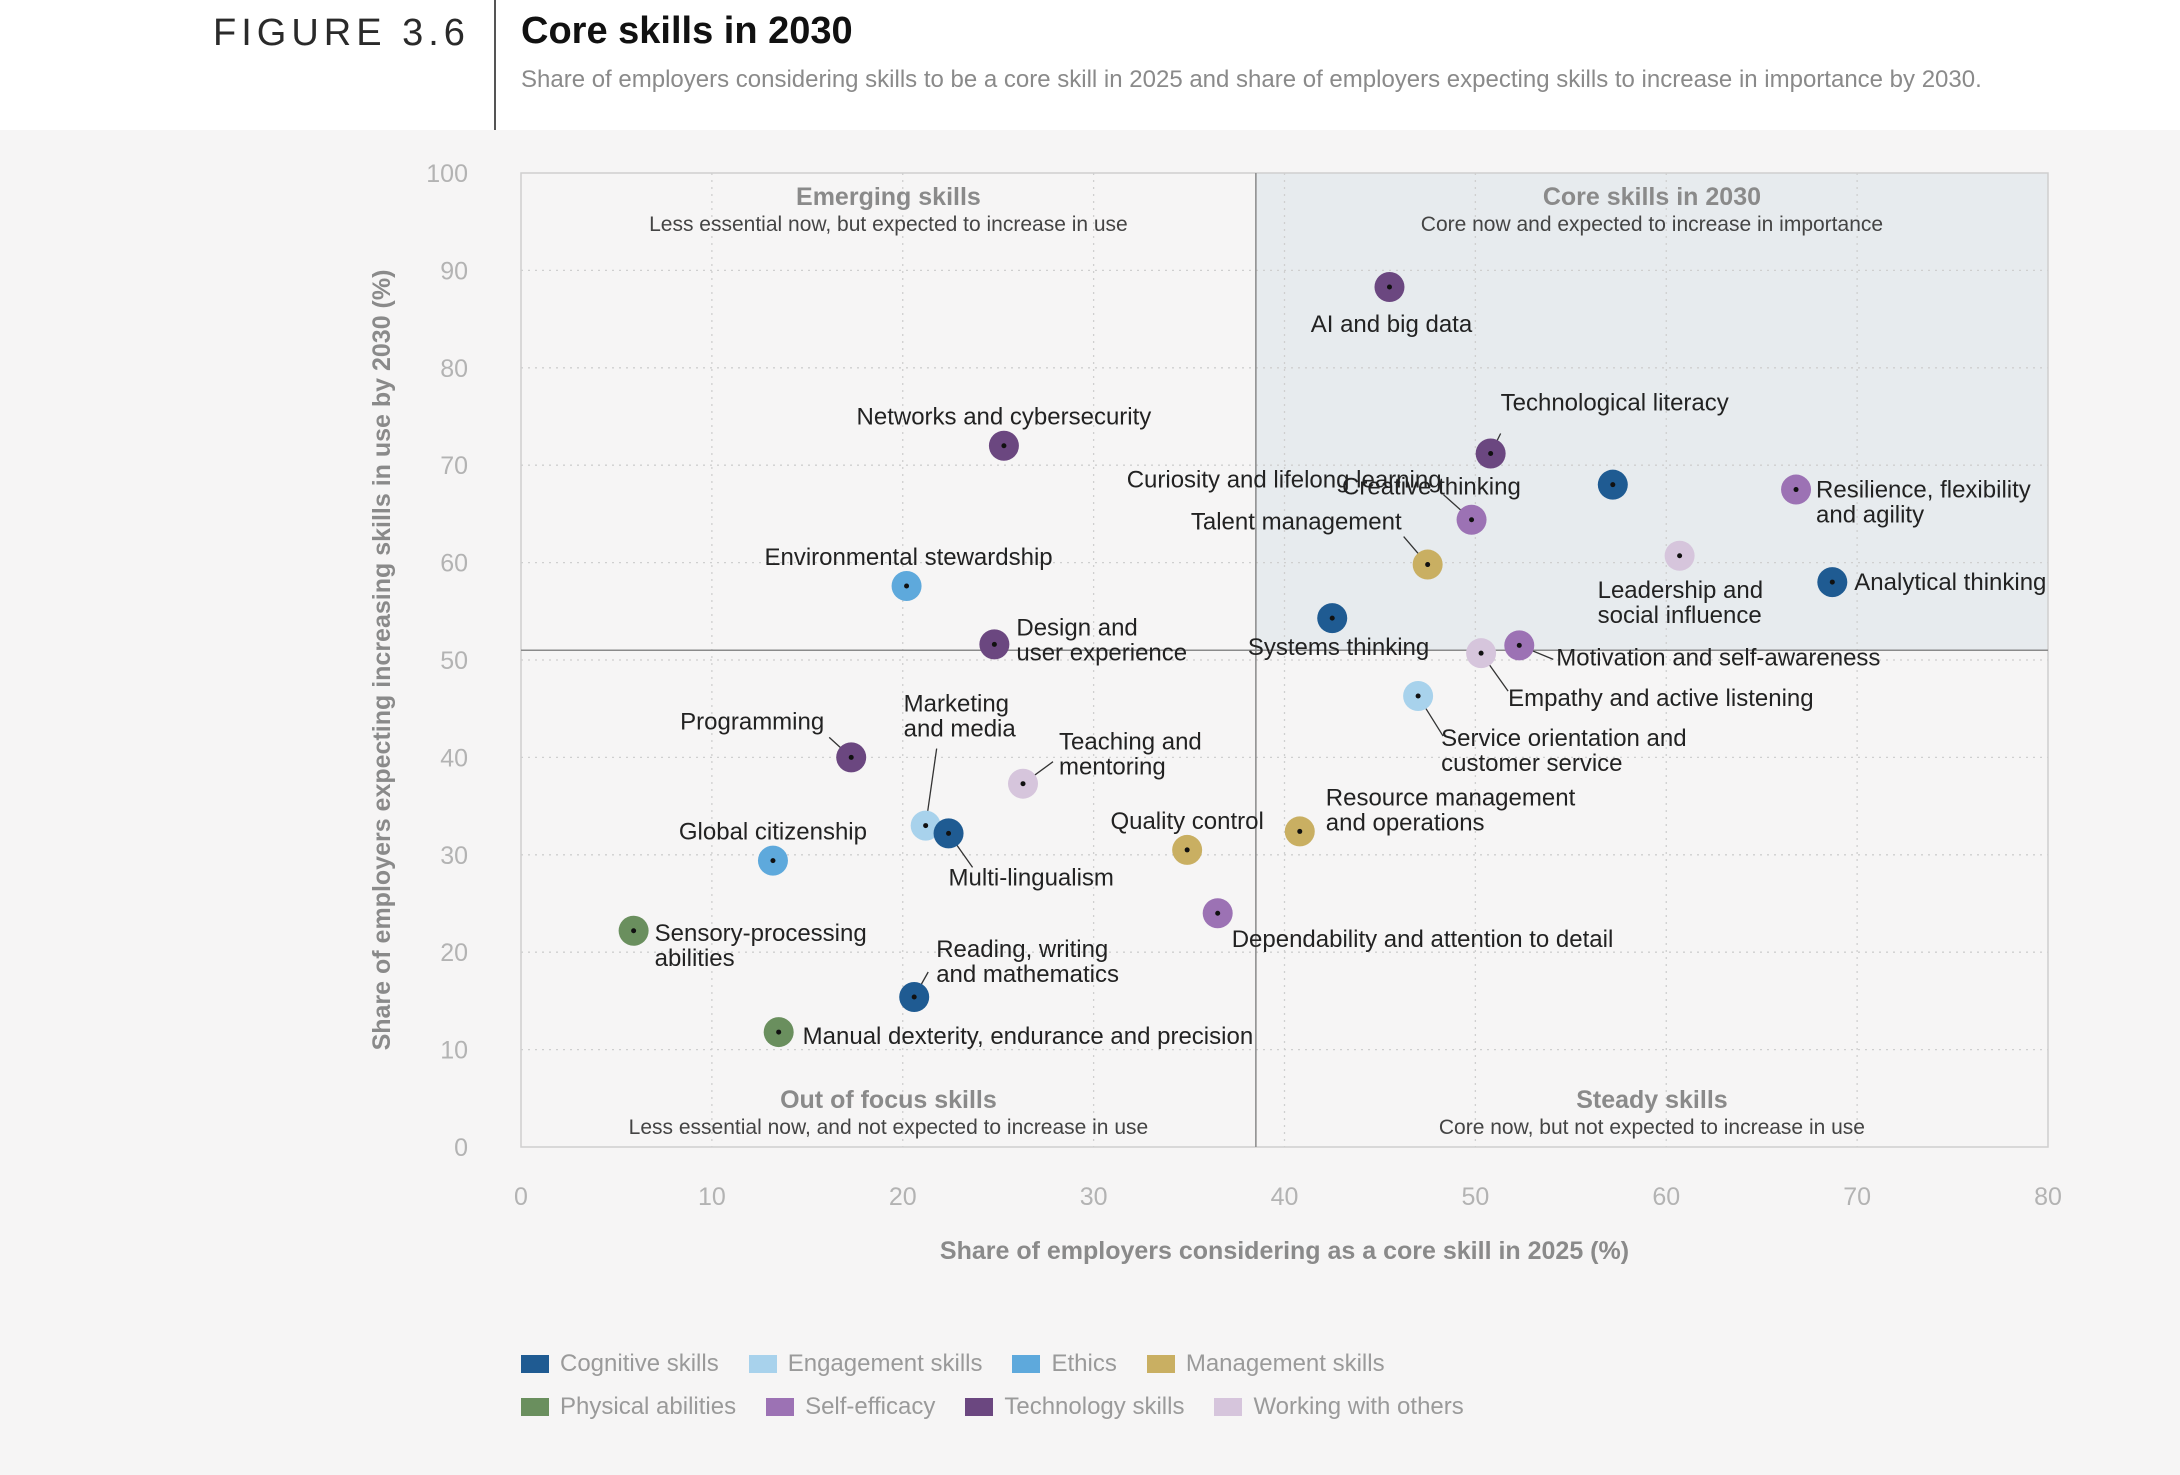  I want to click on point-label-10: Empathy and active listening, so click(1661, 698).